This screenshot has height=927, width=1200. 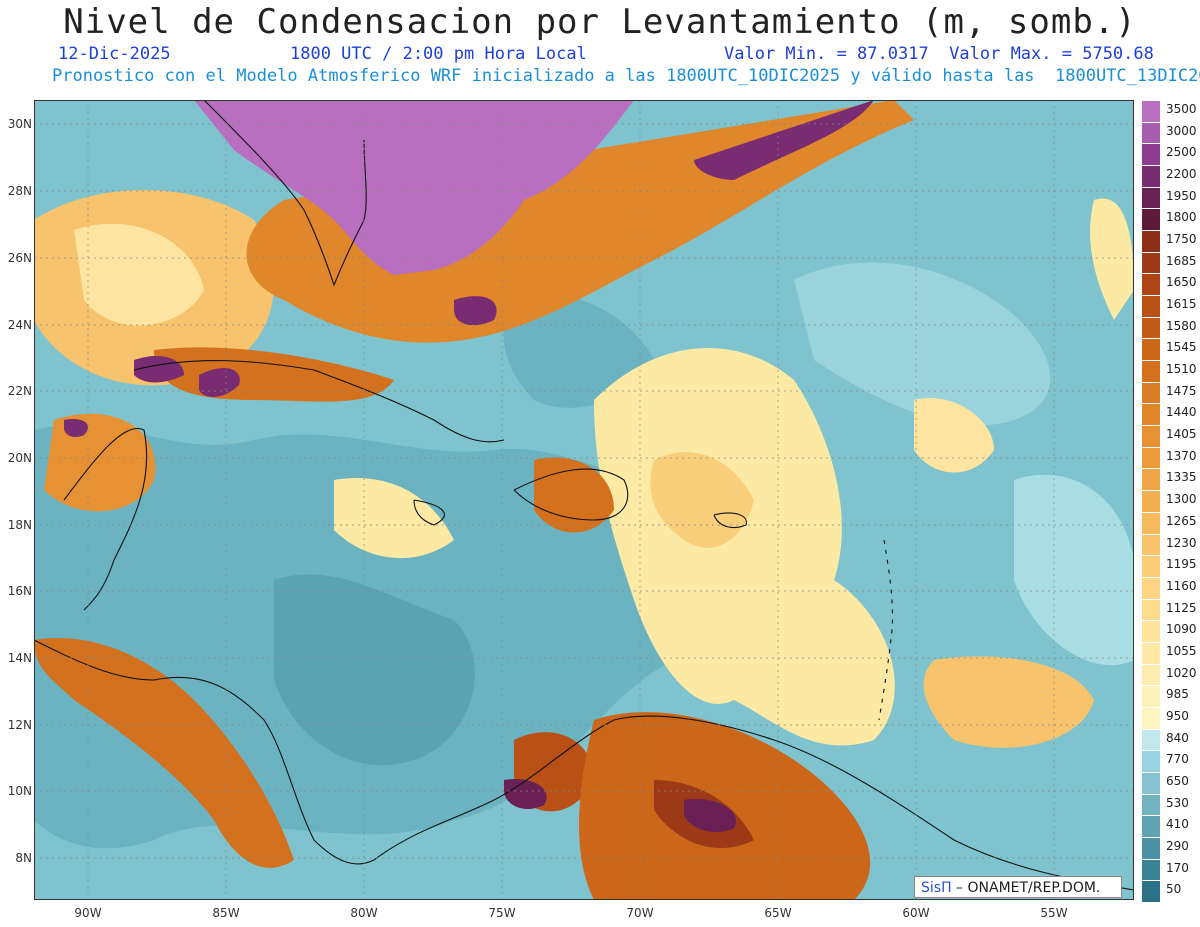 What do you see at coordinates (204, 752) in the screenshot?
I see `central-america-coast` at bounding box center [204, 752].